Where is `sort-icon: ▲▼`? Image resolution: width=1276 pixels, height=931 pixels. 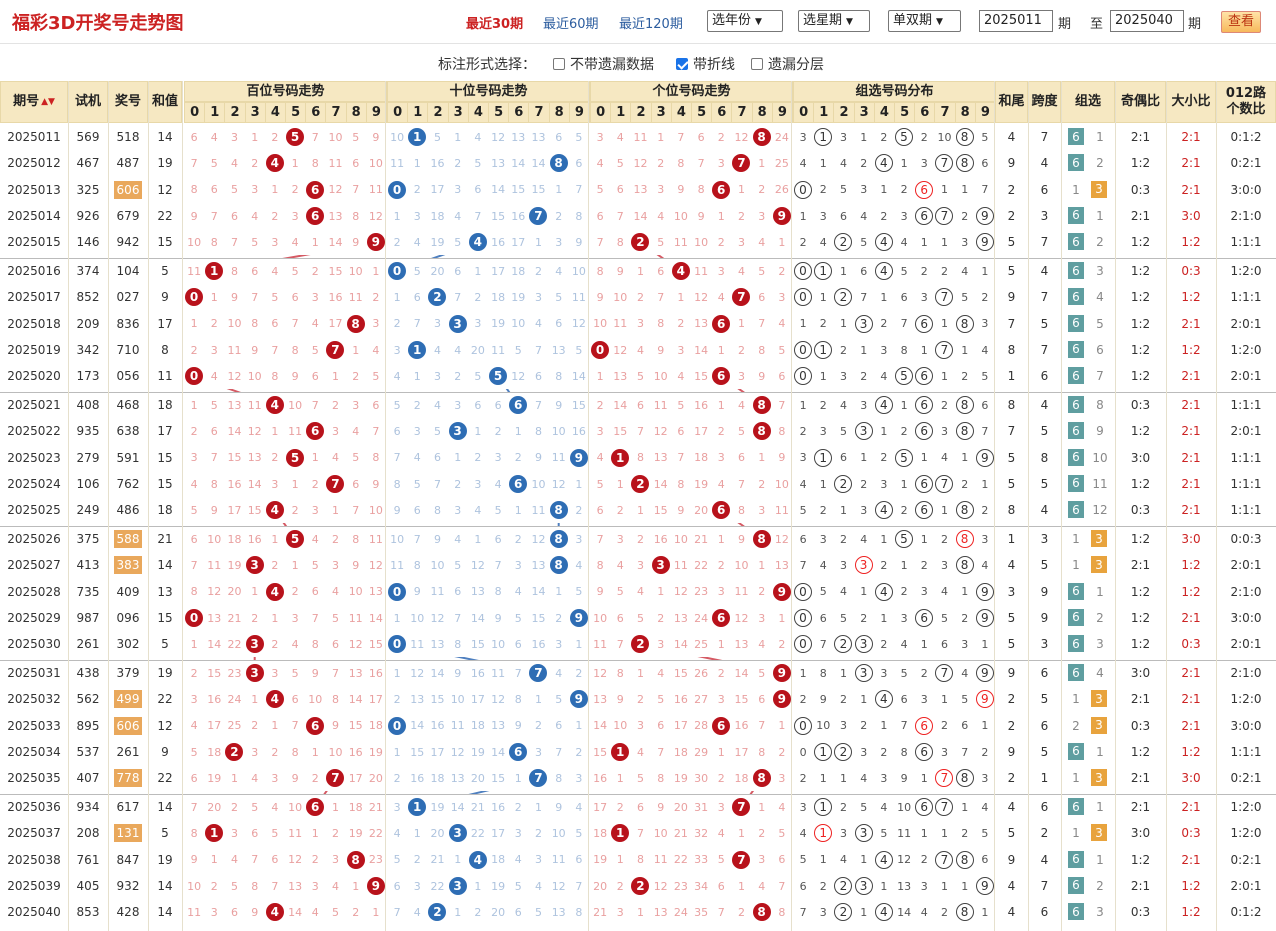
sort-icon: ▲▼ is located at coordinates (48, 102).